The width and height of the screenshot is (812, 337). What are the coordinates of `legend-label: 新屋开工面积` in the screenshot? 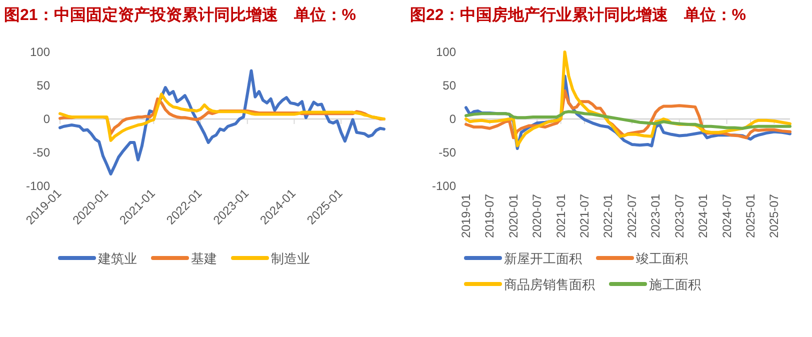 It's located at (543, 258).